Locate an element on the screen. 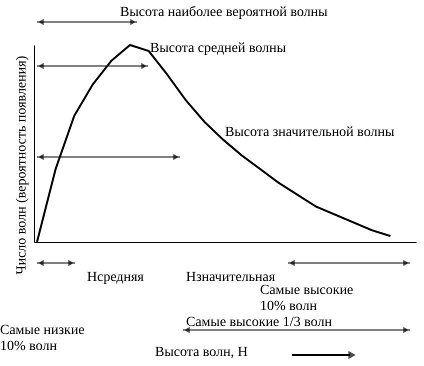 This screenshot has height=366, width=424. annotation: Высота значительной волны is located at coordinates (310, 132).